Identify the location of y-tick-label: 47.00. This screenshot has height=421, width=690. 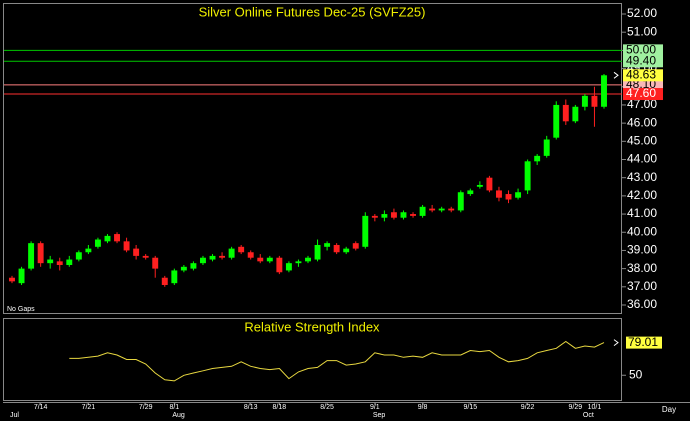
(642, 104).